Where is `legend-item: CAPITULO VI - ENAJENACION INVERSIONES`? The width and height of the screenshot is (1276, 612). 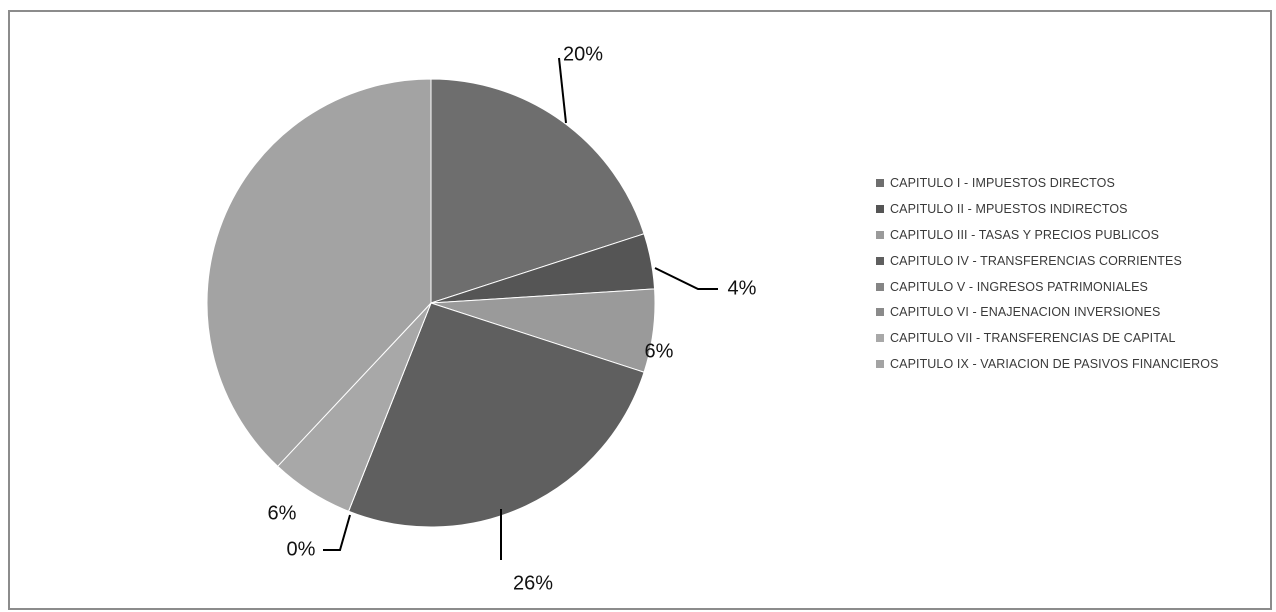 legend-item: CAPITULO VI - ENAJENACION INVERSIONES is located at coordinates (1047, 312).